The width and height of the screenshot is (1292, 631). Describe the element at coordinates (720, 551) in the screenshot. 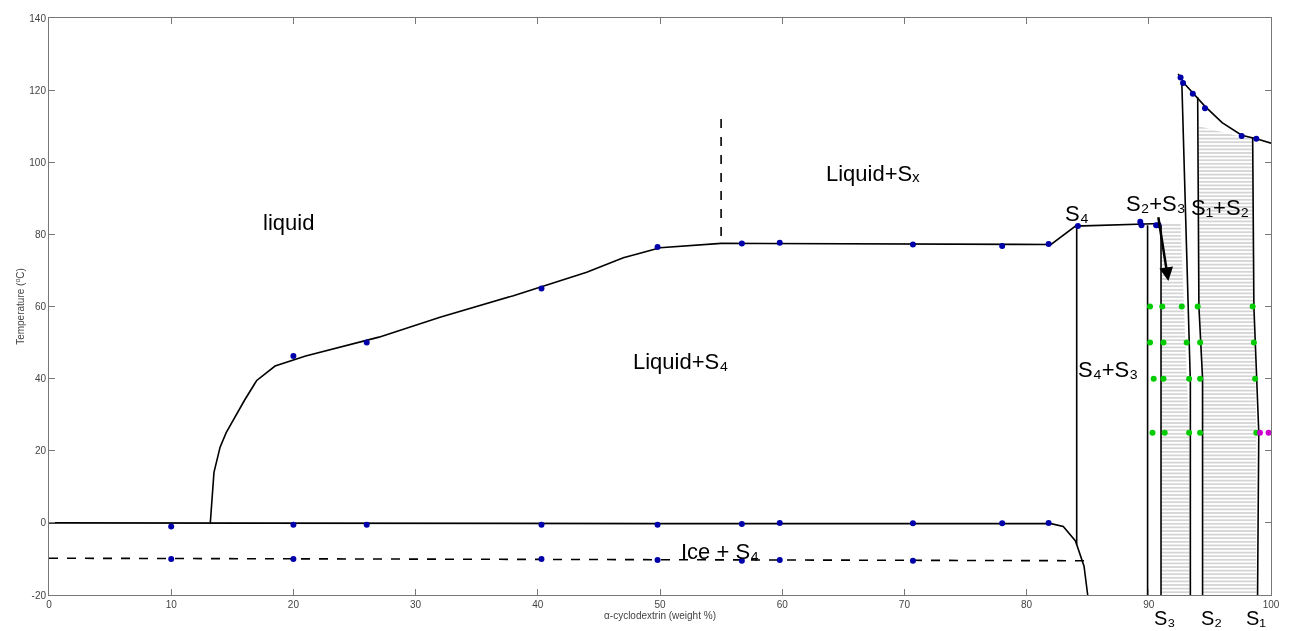

I see `annotation: Ice + S₄` at that location.